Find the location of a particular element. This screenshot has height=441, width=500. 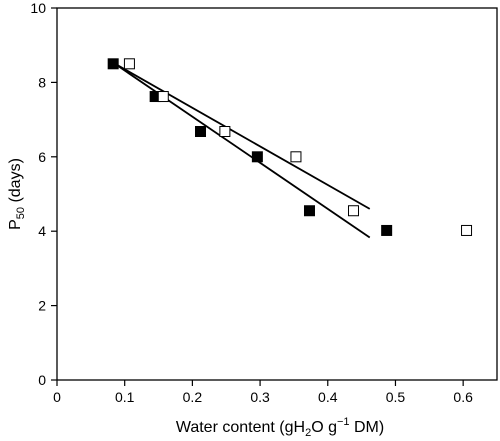

x-tick-label: 0.5 is located at coordinates (396, 397).